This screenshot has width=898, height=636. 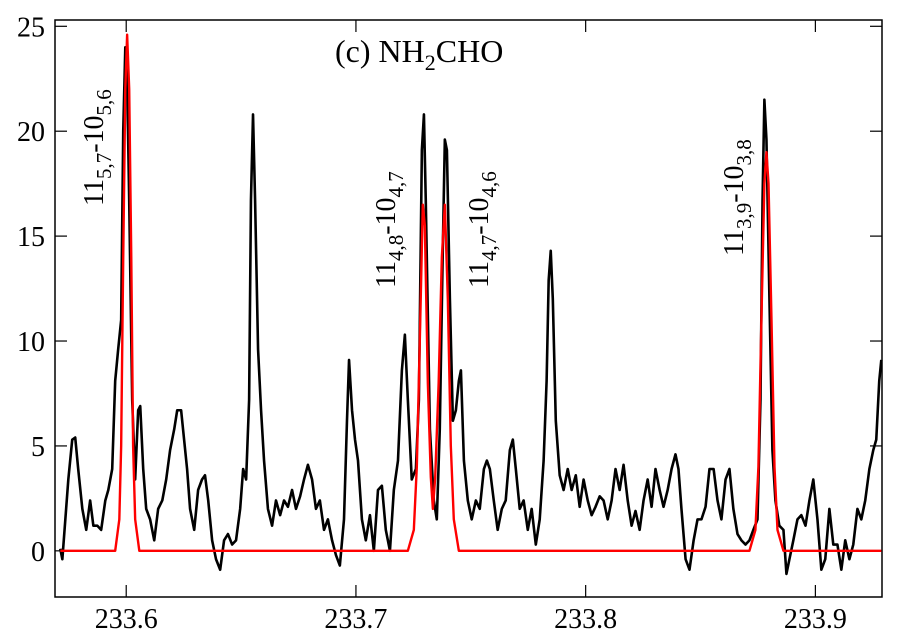 What do you see at coordinates (585, 619) in the screenshot?
I see `x-tick-label: 233.8` at bounding box center [585, 619].